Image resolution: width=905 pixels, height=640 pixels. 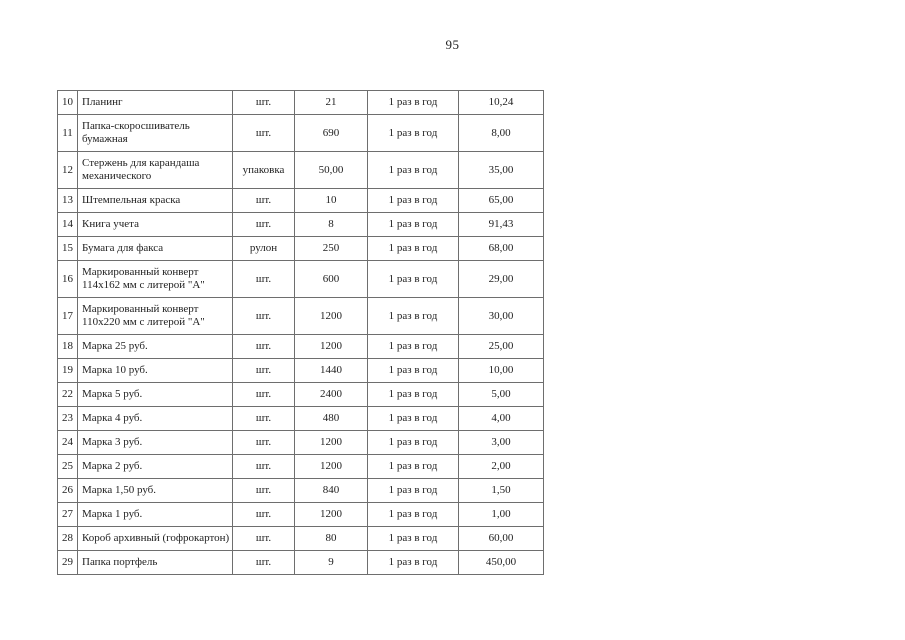 I want to click on row-number-cell: 13, so click(x=67, y=200).